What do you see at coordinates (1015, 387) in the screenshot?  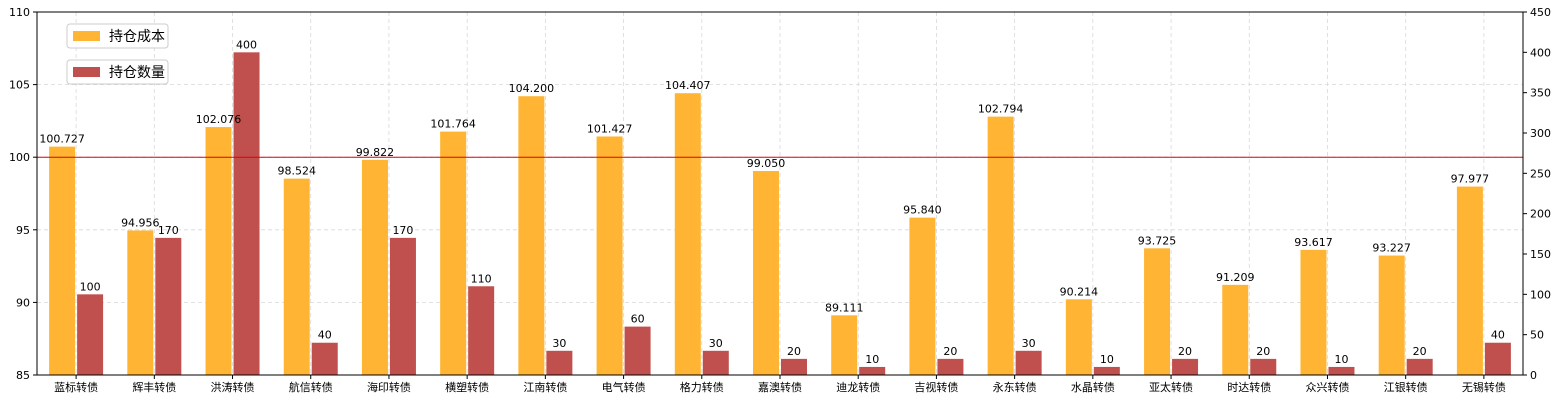 I see `x-tick-label: 永东转债` at bounding box center [1015, 387].